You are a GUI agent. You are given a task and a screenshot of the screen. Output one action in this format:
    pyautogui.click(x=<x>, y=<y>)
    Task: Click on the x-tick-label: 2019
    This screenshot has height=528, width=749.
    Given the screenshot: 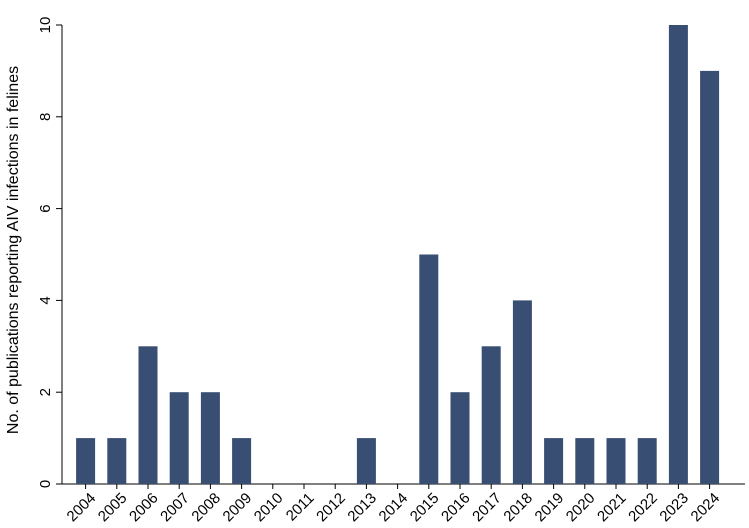 What is the action you would take?
    pyautogui.click(x=550, y=508)
    